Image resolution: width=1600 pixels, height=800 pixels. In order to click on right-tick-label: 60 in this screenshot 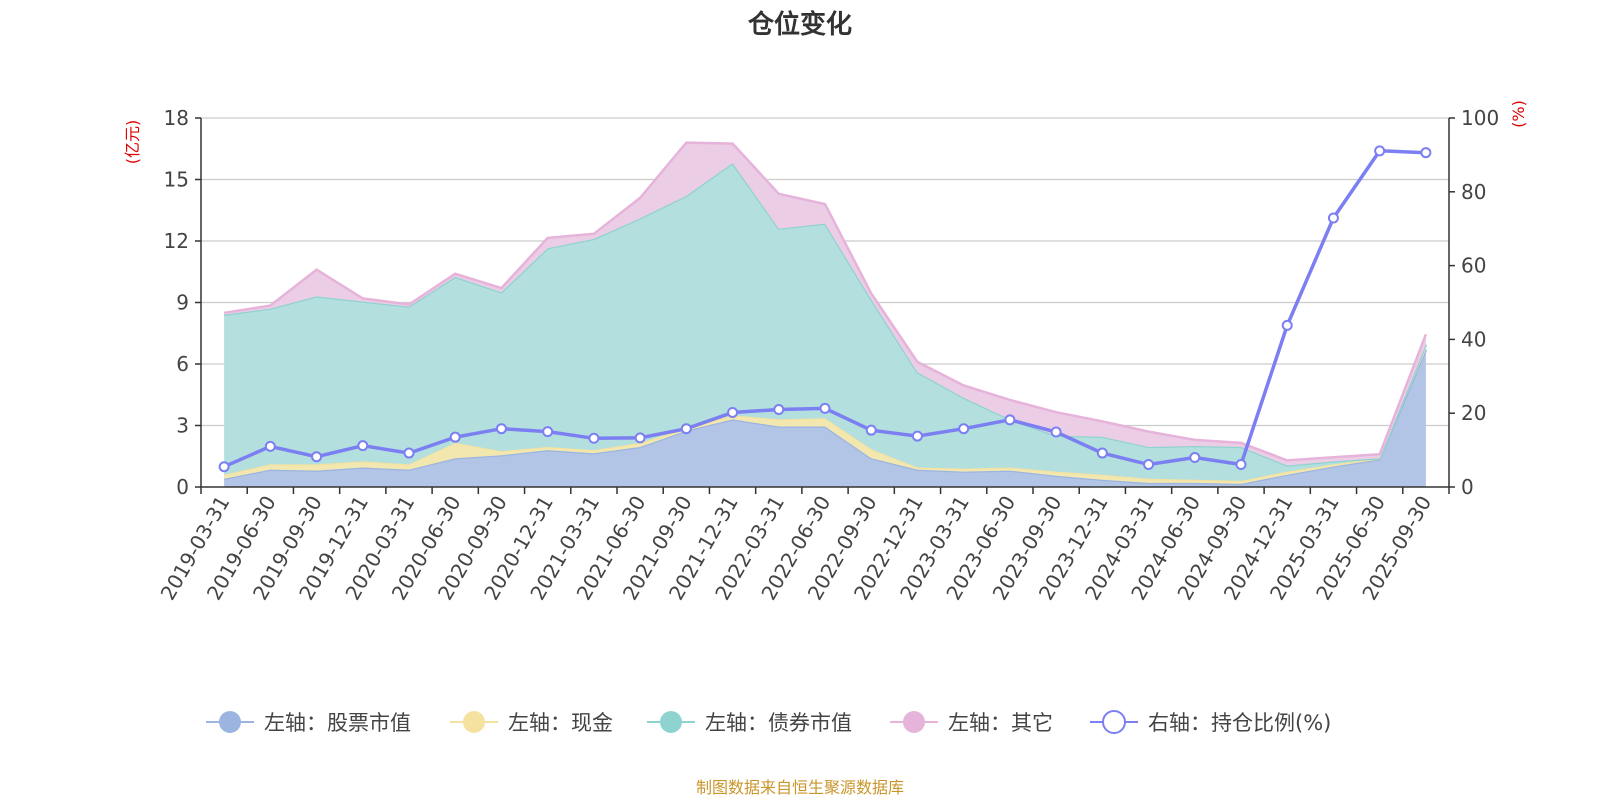, I will do `click(1473, 266)`.